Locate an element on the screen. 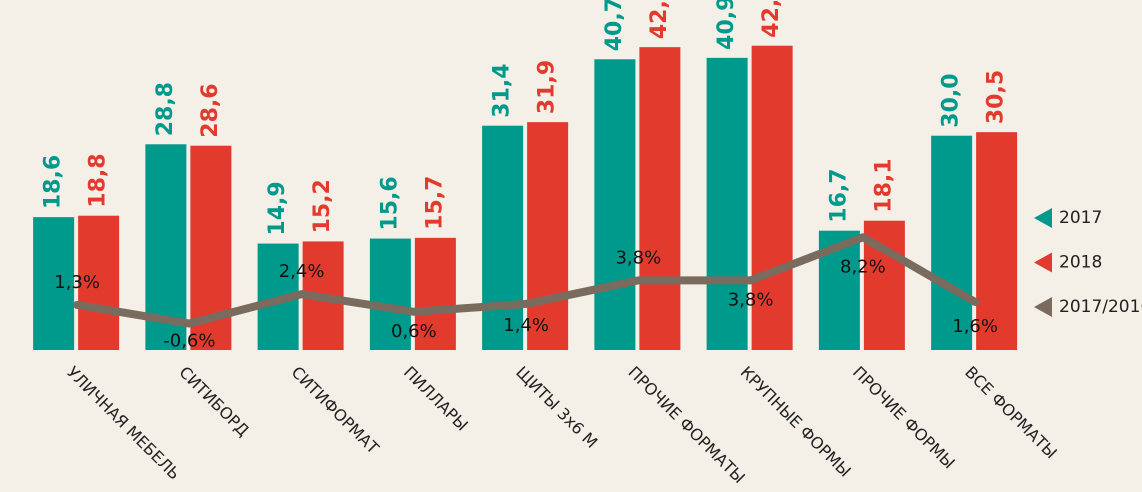  x-tick-label: КРУПНЫЕ ФОРМЫ is located at coordinates (796, 422).